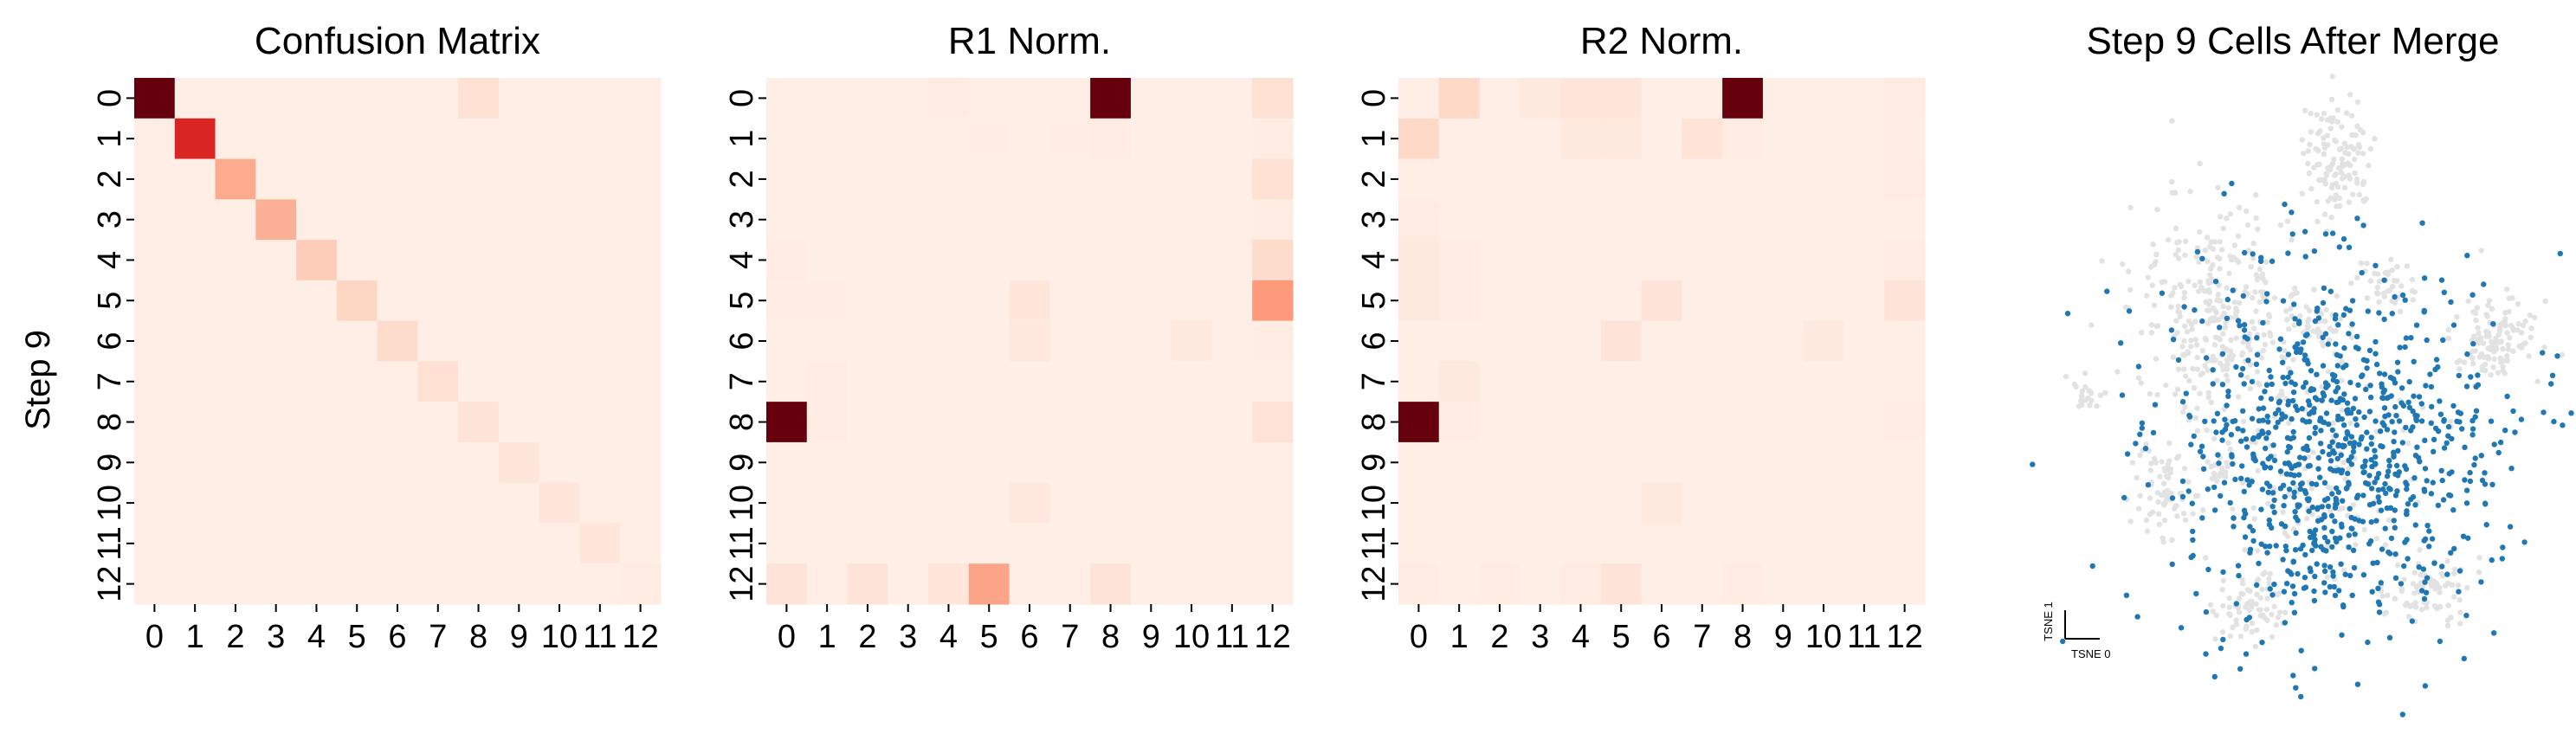  I want to click on x-tick-label: 9, so click(519, 637).